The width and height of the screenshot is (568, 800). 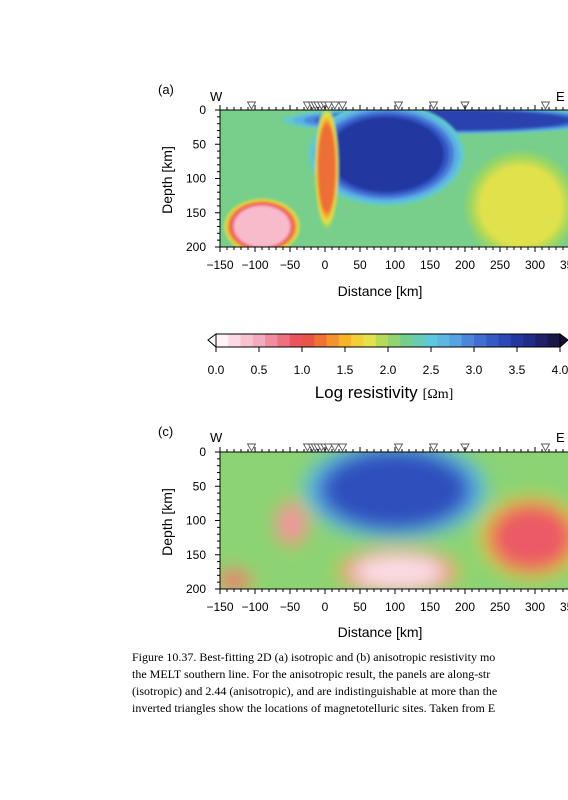 What do you see at coordinates (398, 447) in the screenshot?
I see `panel-c-site-markers` at bounding box center [398, 447].